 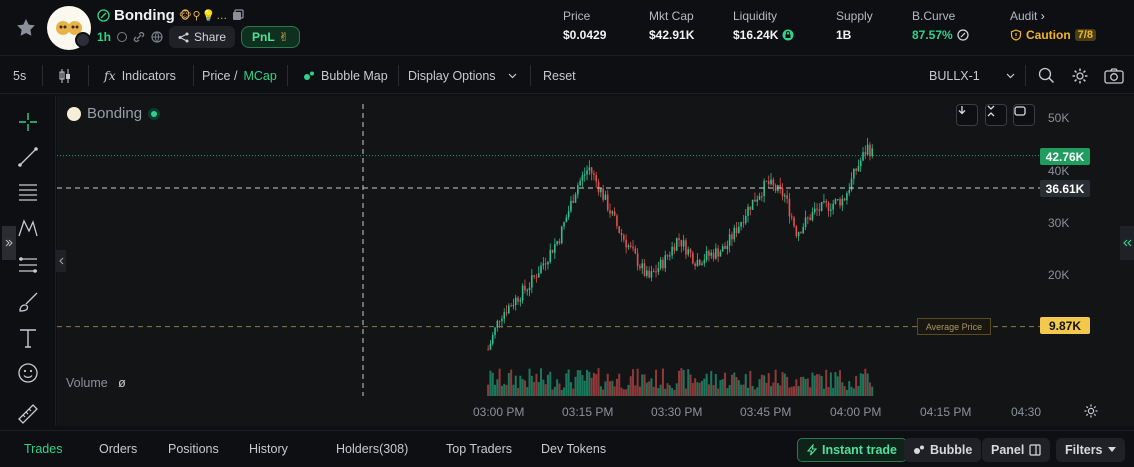 What do you see at coordinates (28, 414) in the screenshot?
I see `ruler-tool` at bounding box center [28, 414].